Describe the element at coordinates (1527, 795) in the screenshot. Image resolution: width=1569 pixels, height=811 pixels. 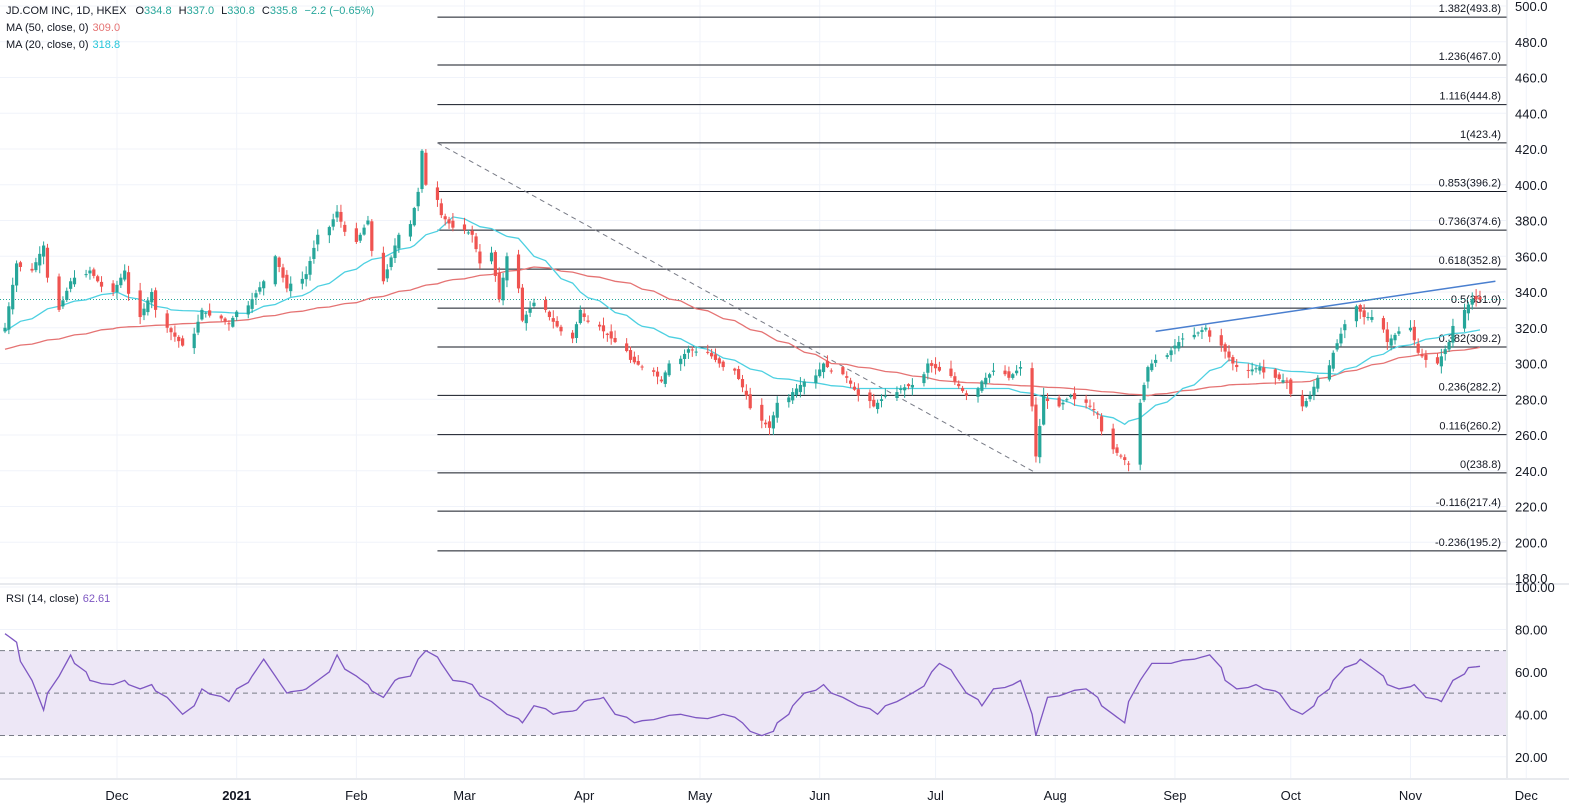
I see `time-tick-label: Dec` at that location.